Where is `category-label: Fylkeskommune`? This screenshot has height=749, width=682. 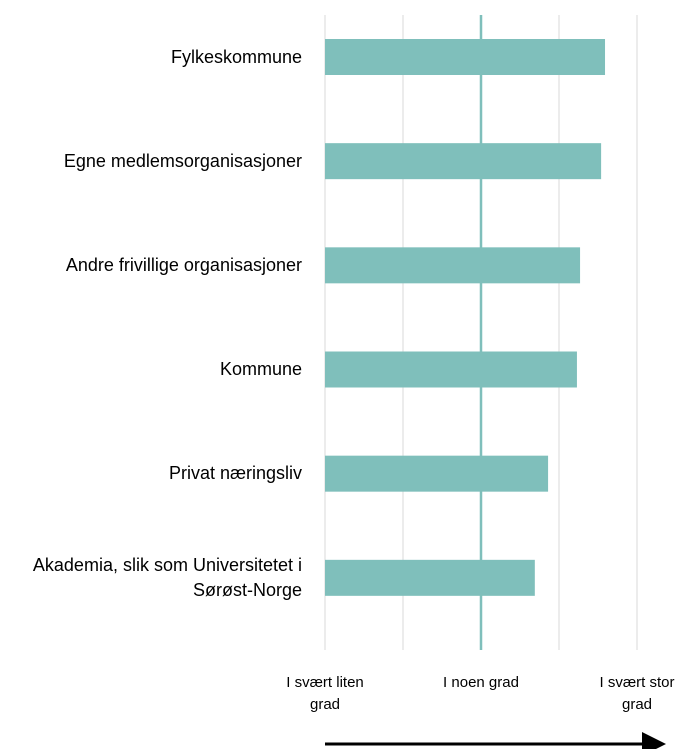
category-label: Fylkeskommune is located at coordinates (236, 56).